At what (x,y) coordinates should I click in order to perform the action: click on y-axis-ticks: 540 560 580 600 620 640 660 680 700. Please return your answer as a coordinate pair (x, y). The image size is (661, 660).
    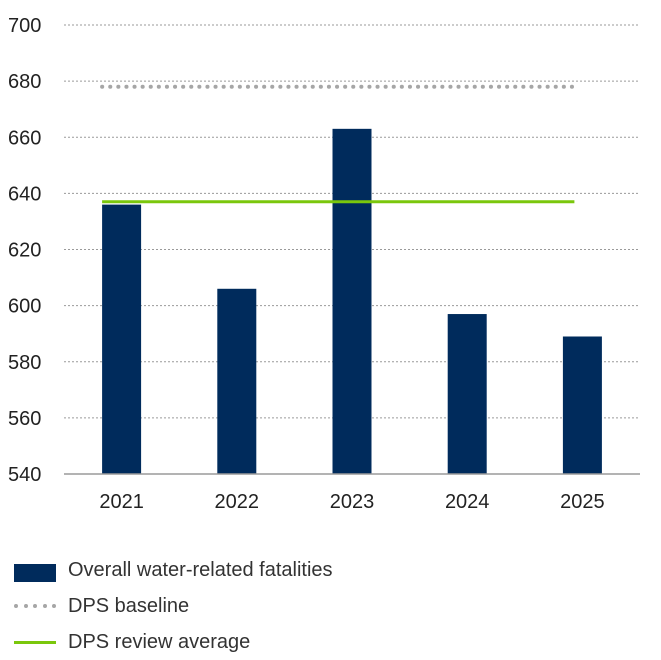
    Looking at the image, I should click on (24, 250).